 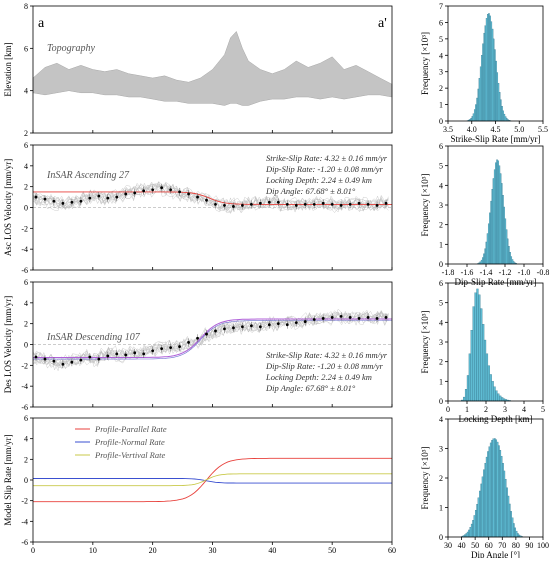 What do you see at coordinates (153, 550) in the screenshot?
I see `x-tick-label: 20` at bounding box center [153, 550].